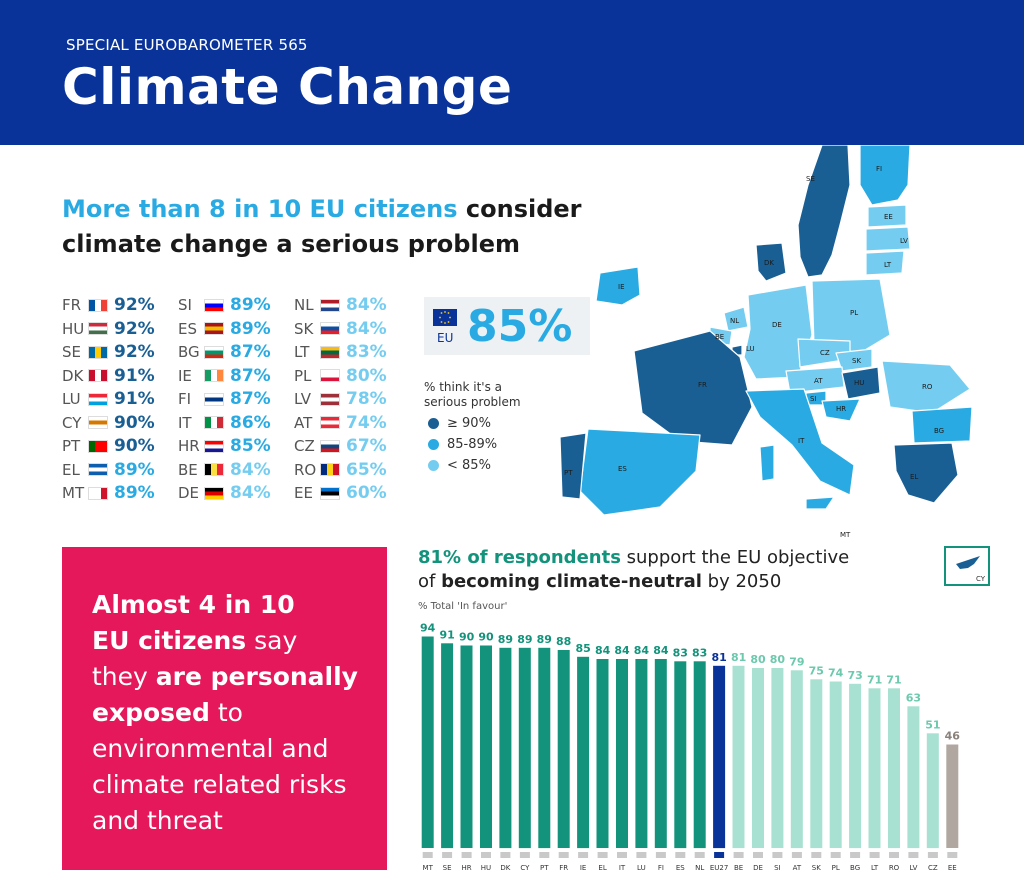  Describe the element at coordinates (874, 679) in the screenshot. I see `bar-value-label: 71` at that location.